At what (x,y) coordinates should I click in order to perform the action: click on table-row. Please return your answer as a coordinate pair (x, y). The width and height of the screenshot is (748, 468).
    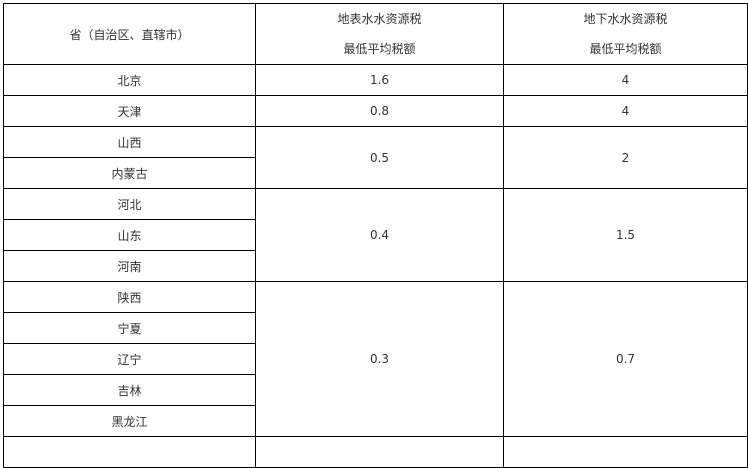
    Looking at the image, I should click on (375, 452).